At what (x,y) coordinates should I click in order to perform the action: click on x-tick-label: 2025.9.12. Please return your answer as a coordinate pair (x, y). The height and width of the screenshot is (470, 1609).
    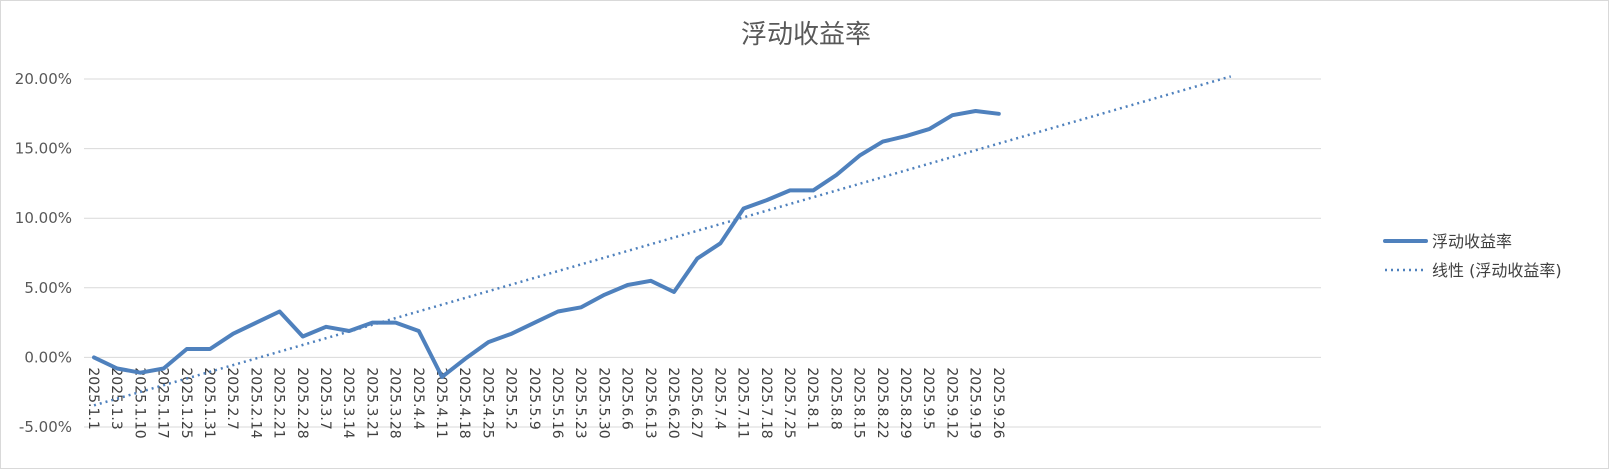
    Looking at the image, I should click on (951, 402).